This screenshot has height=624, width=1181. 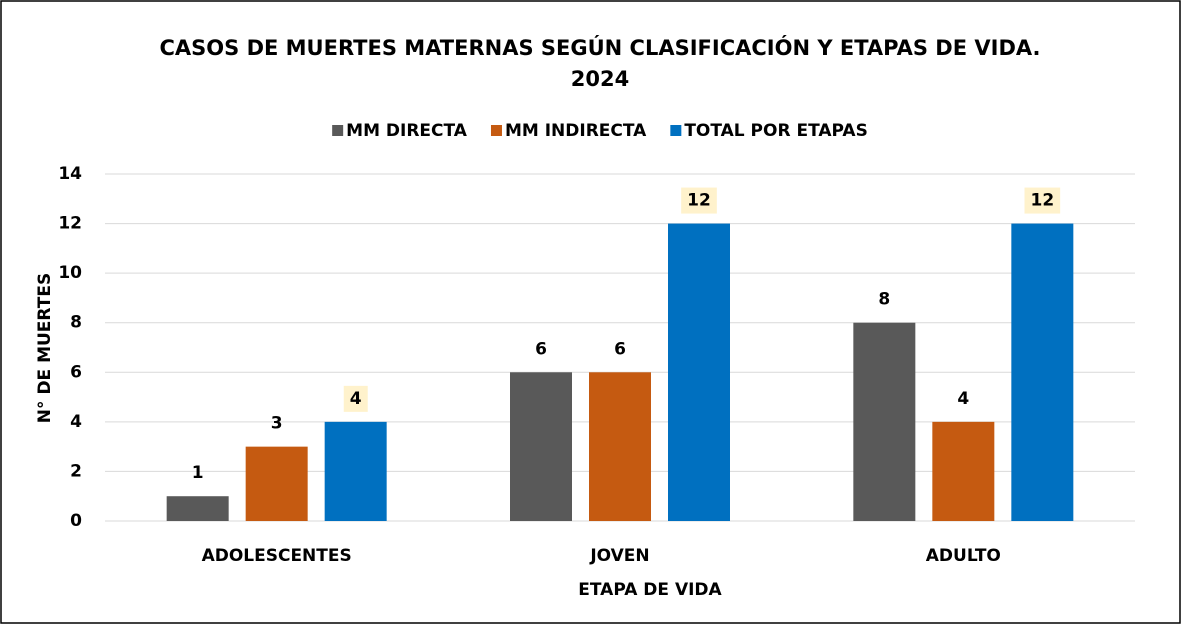 What do you see at coordinates (76, 323) in the screenshot?
I see `y-tick-label: 8` at bounding box center [76, 323].